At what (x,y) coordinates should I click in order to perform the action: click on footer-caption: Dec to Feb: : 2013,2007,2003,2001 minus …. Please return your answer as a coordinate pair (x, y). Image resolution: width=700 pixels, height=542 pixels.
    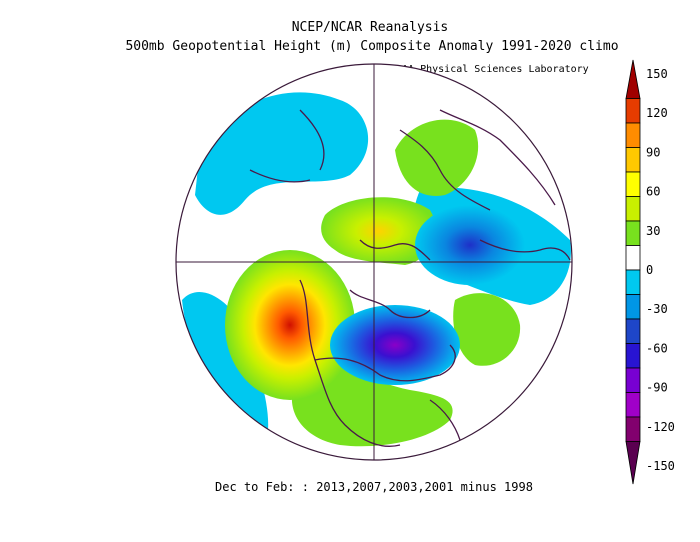
    Looking at the image, I should click on (374, 487).